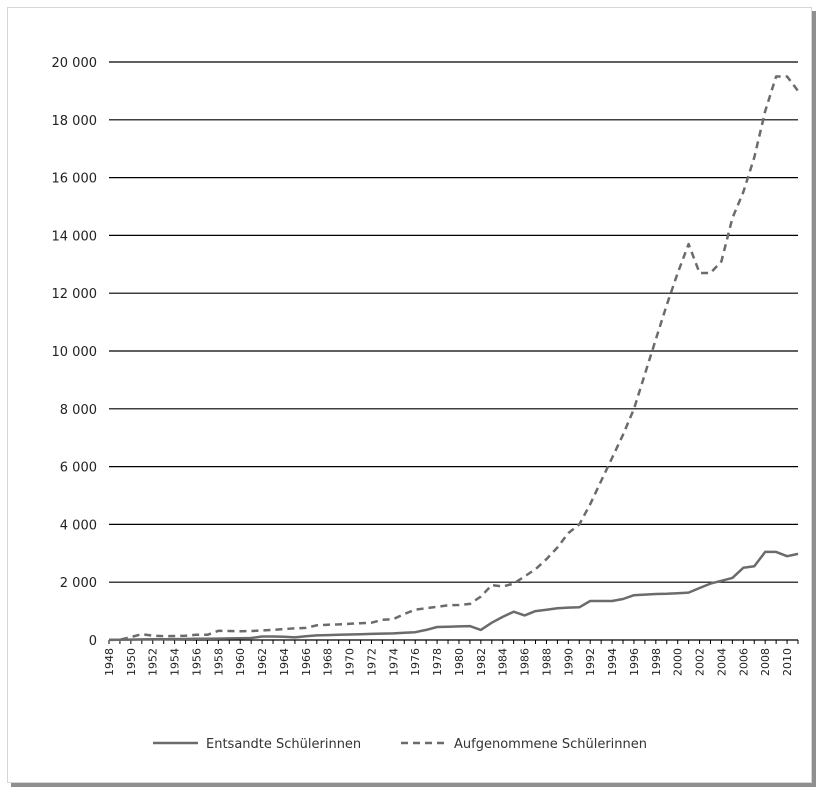 The height and width of the screenshot is (793, 822). What do you see at coordinates (75, 63) in the screenshot?
I see `y-tick-label: 20 000` at bounding box center [75, 63].